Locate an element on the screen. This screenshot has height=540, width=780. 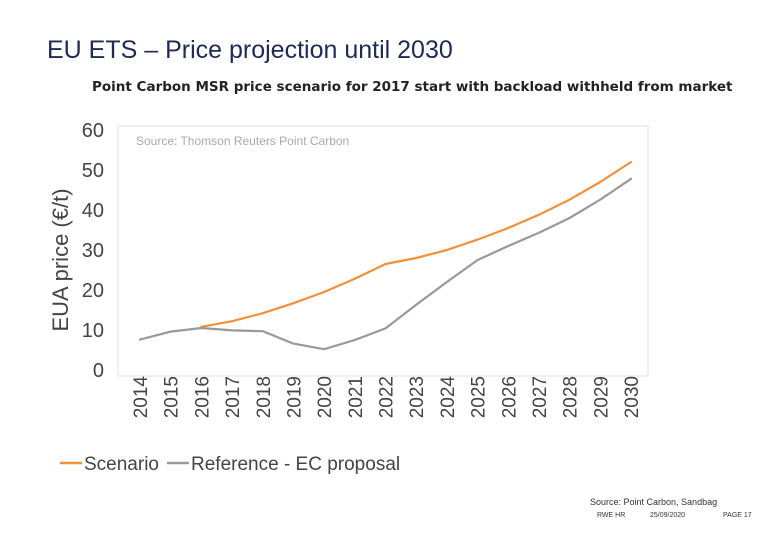
footer-source: Source: Point Carbon, Sandbag is located at coordinates (654, 502).